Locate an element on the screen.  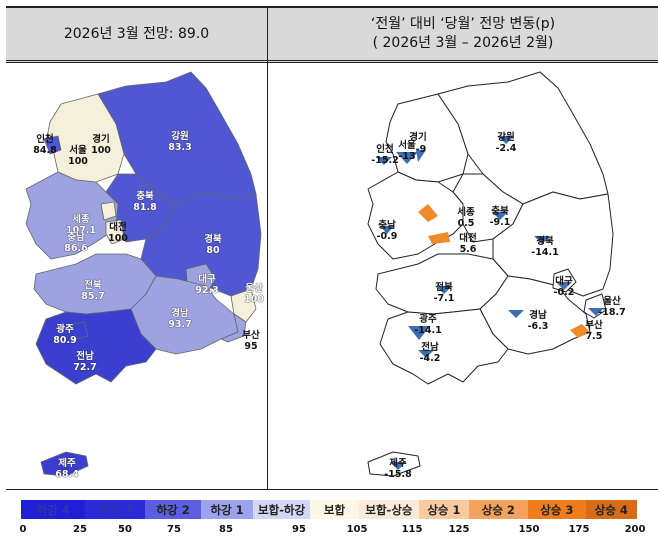
down-marker-gyeonggi is located at coordinates (421, 156).